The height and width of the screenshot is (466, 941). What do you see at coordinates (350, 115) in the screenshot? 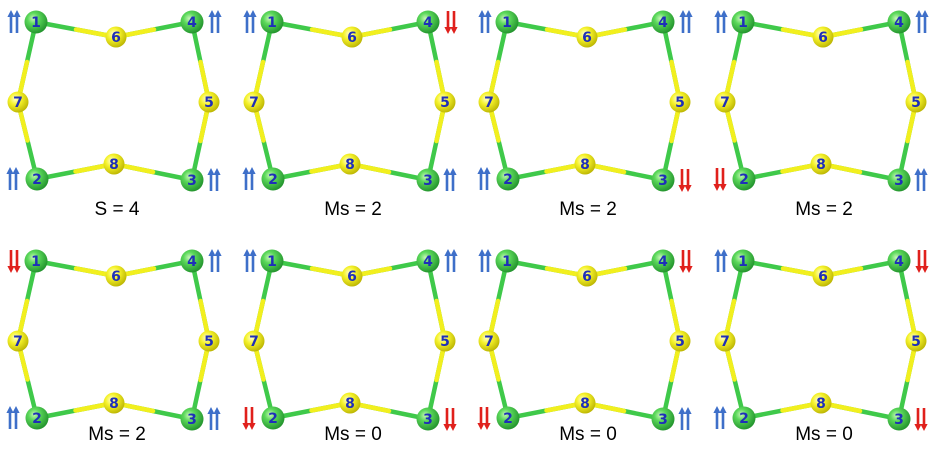
I see `panel-2: 1 2 3 4 5 6 7 8 Ms = 2` at bounding box center [350, 115].